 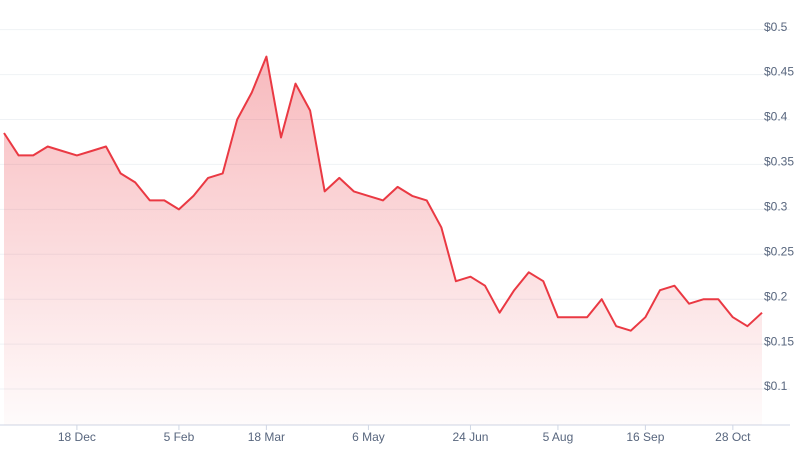 I want to click on y-tick-label: $0.1, so click(x=776, y=386).